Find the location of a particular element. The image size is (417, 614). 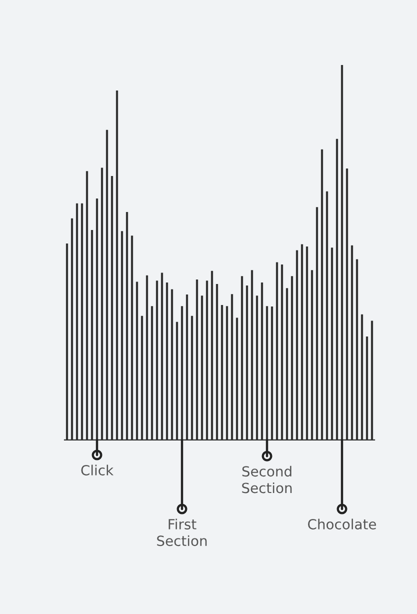

text: Click is located at coordinates (97, 470).